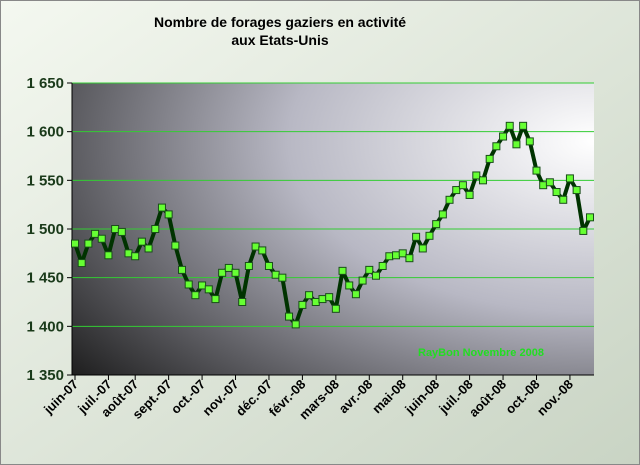 This screenshot has width=640, height=465. Describe the element at coordinates (279, 40) in the screenshot. I see `chart-title: aux Etats-Unis` at that location.